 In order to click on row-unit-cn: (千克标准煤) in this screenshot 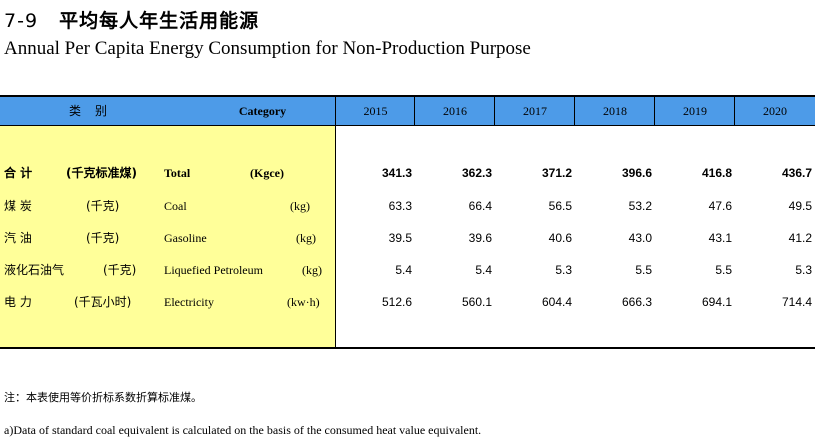, I will do `click(101, 173)`.